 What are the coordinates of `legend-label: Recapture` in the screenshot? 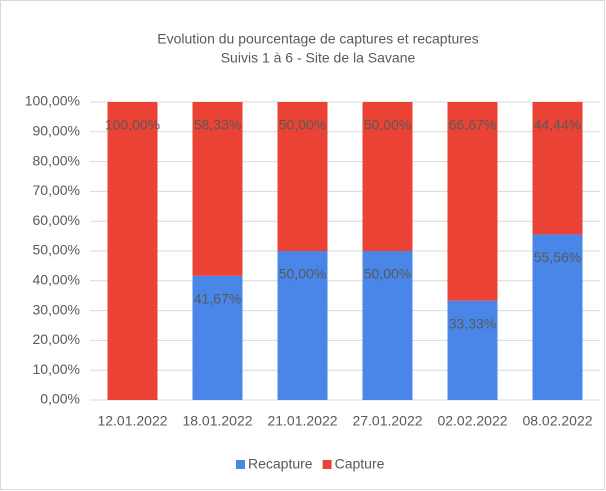 It's located at (280, 464).